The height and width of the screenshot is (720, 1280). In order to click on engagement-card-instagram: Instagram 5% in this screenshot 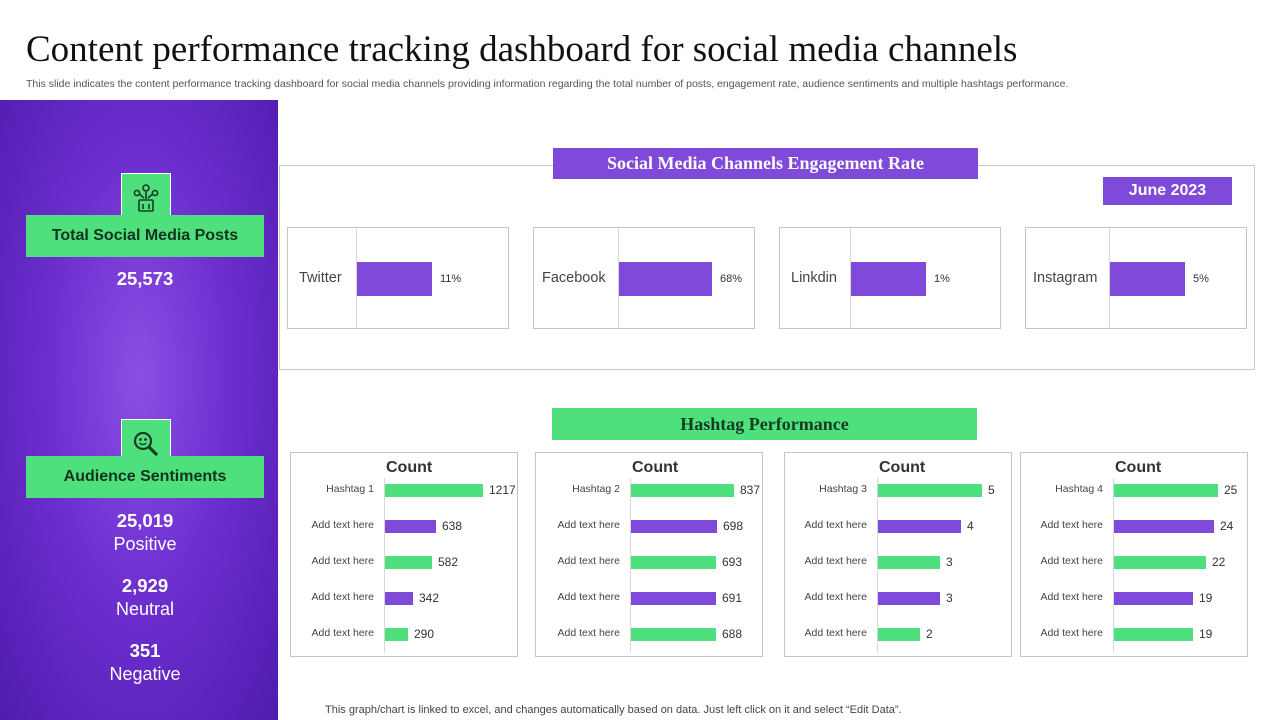, I will do `click(1136, 278)`.